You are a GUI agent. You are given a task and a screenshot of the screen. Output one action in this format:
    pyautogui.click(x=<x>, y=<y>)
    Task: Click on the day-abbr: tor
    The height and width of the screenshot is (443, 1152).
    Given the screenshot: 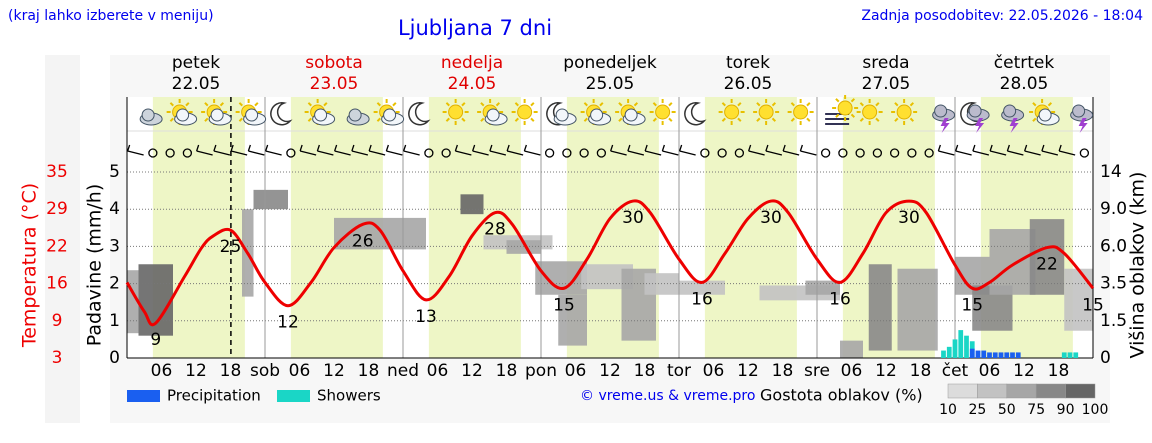 What is the action you would take?
    pyautogui.click(x=679, y=371)
    